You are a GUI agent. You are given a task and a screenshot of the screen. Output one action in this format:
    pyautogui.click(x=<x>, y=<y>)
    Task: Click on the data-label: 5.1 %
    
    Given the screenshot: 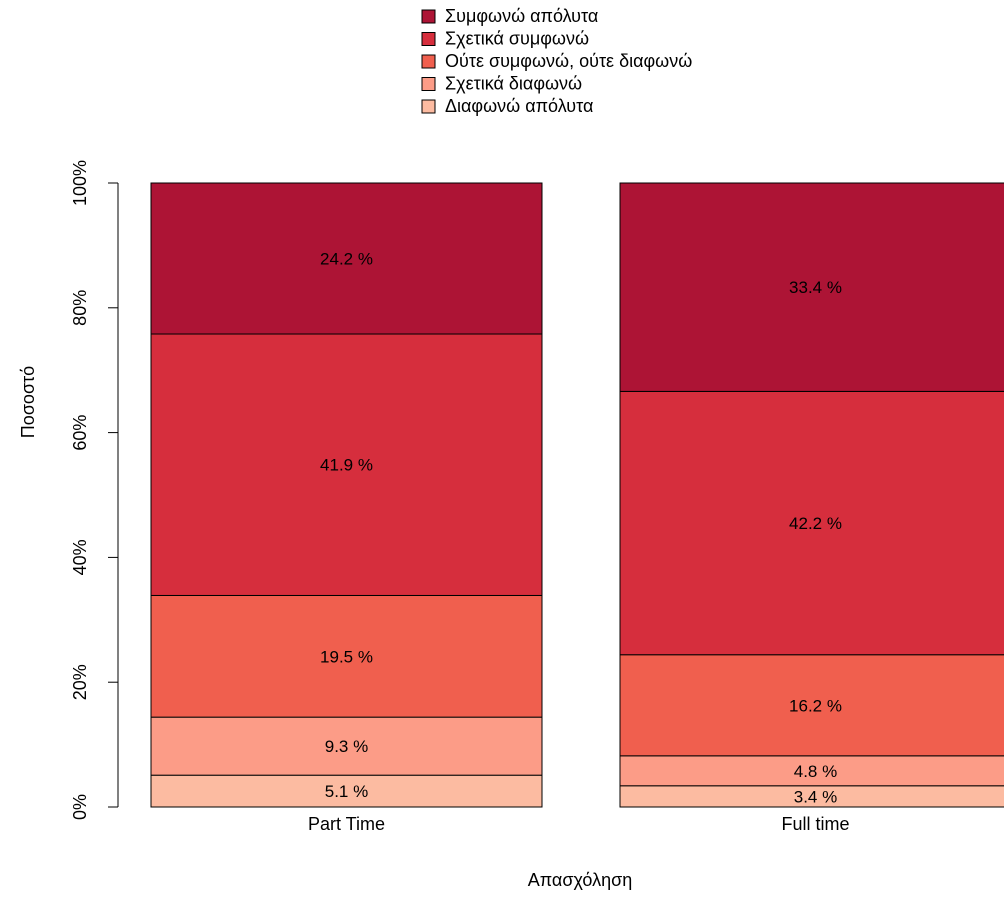 What is the action you would take?
    pyautogui.click(x=346, y=791)
    